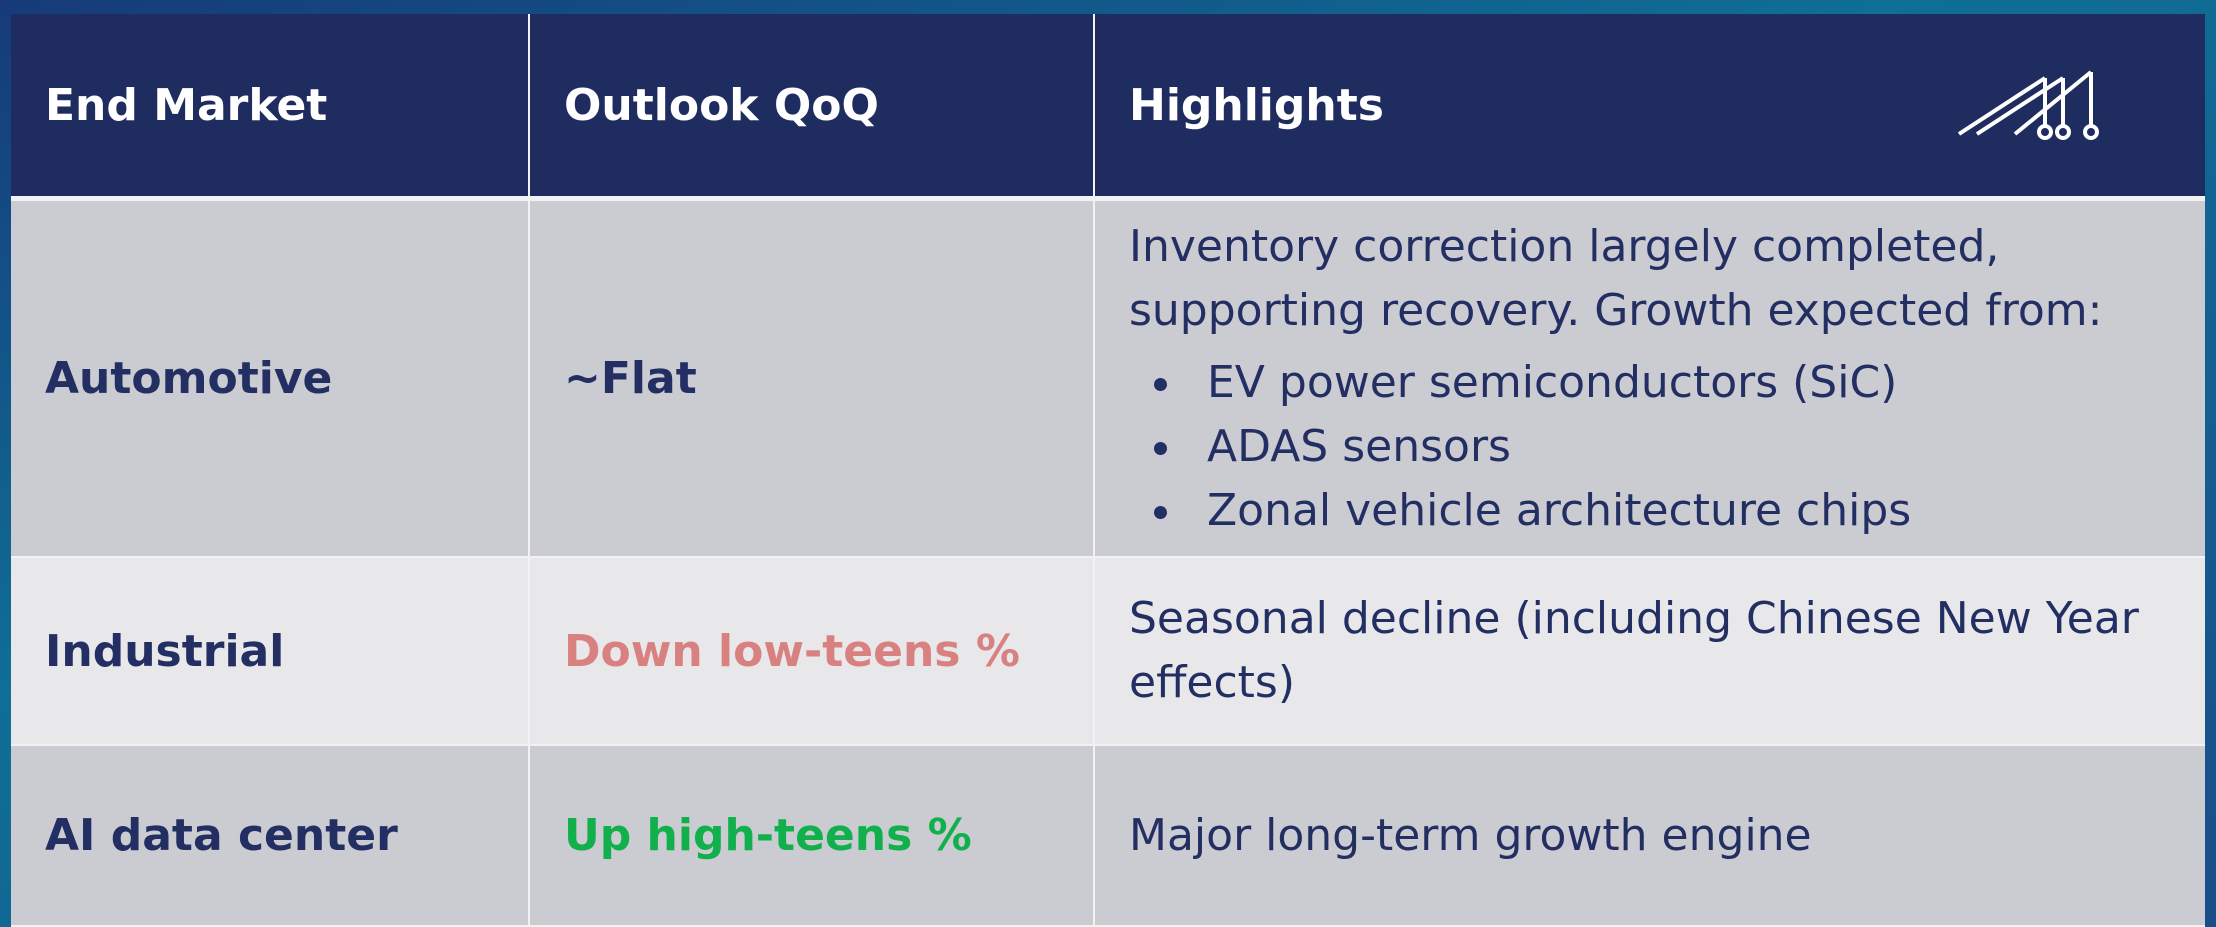 Image resolution: width=2216 pixels, height=927 pixels. I want to click on bullet: Zonal vehicle architecture chips, so click(1681, 511).